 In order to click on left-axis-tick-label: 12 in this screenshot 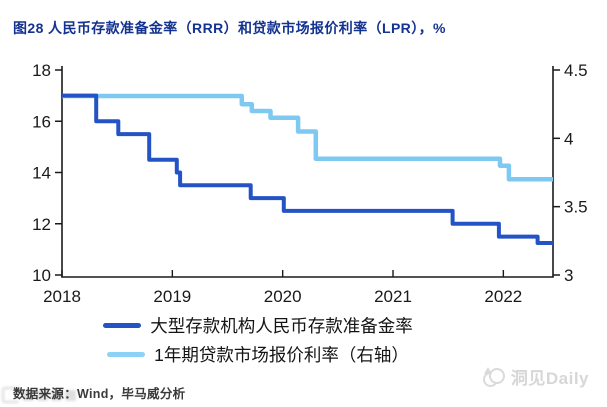, I will do `click(41, 224)`.